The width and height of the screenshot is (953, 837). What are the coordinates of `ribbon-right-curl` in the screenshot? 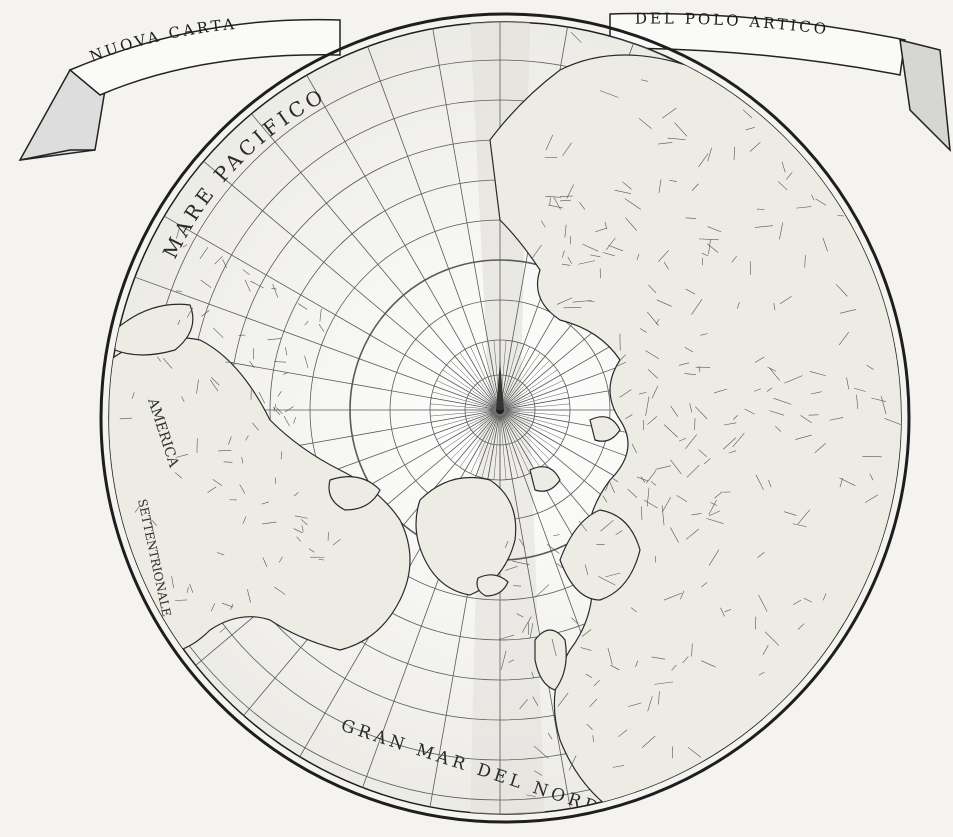 It's located at (925, 96).